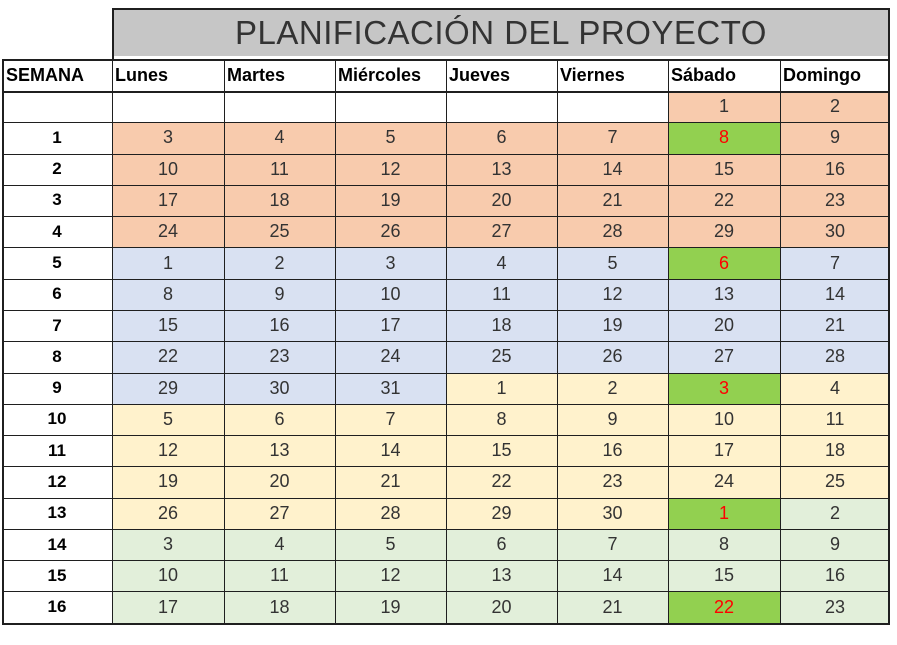 The image size is (897, 645). Describe the element at coordinates (835, 75) in the screenshot. I see `header-day: Domingo` at that location.